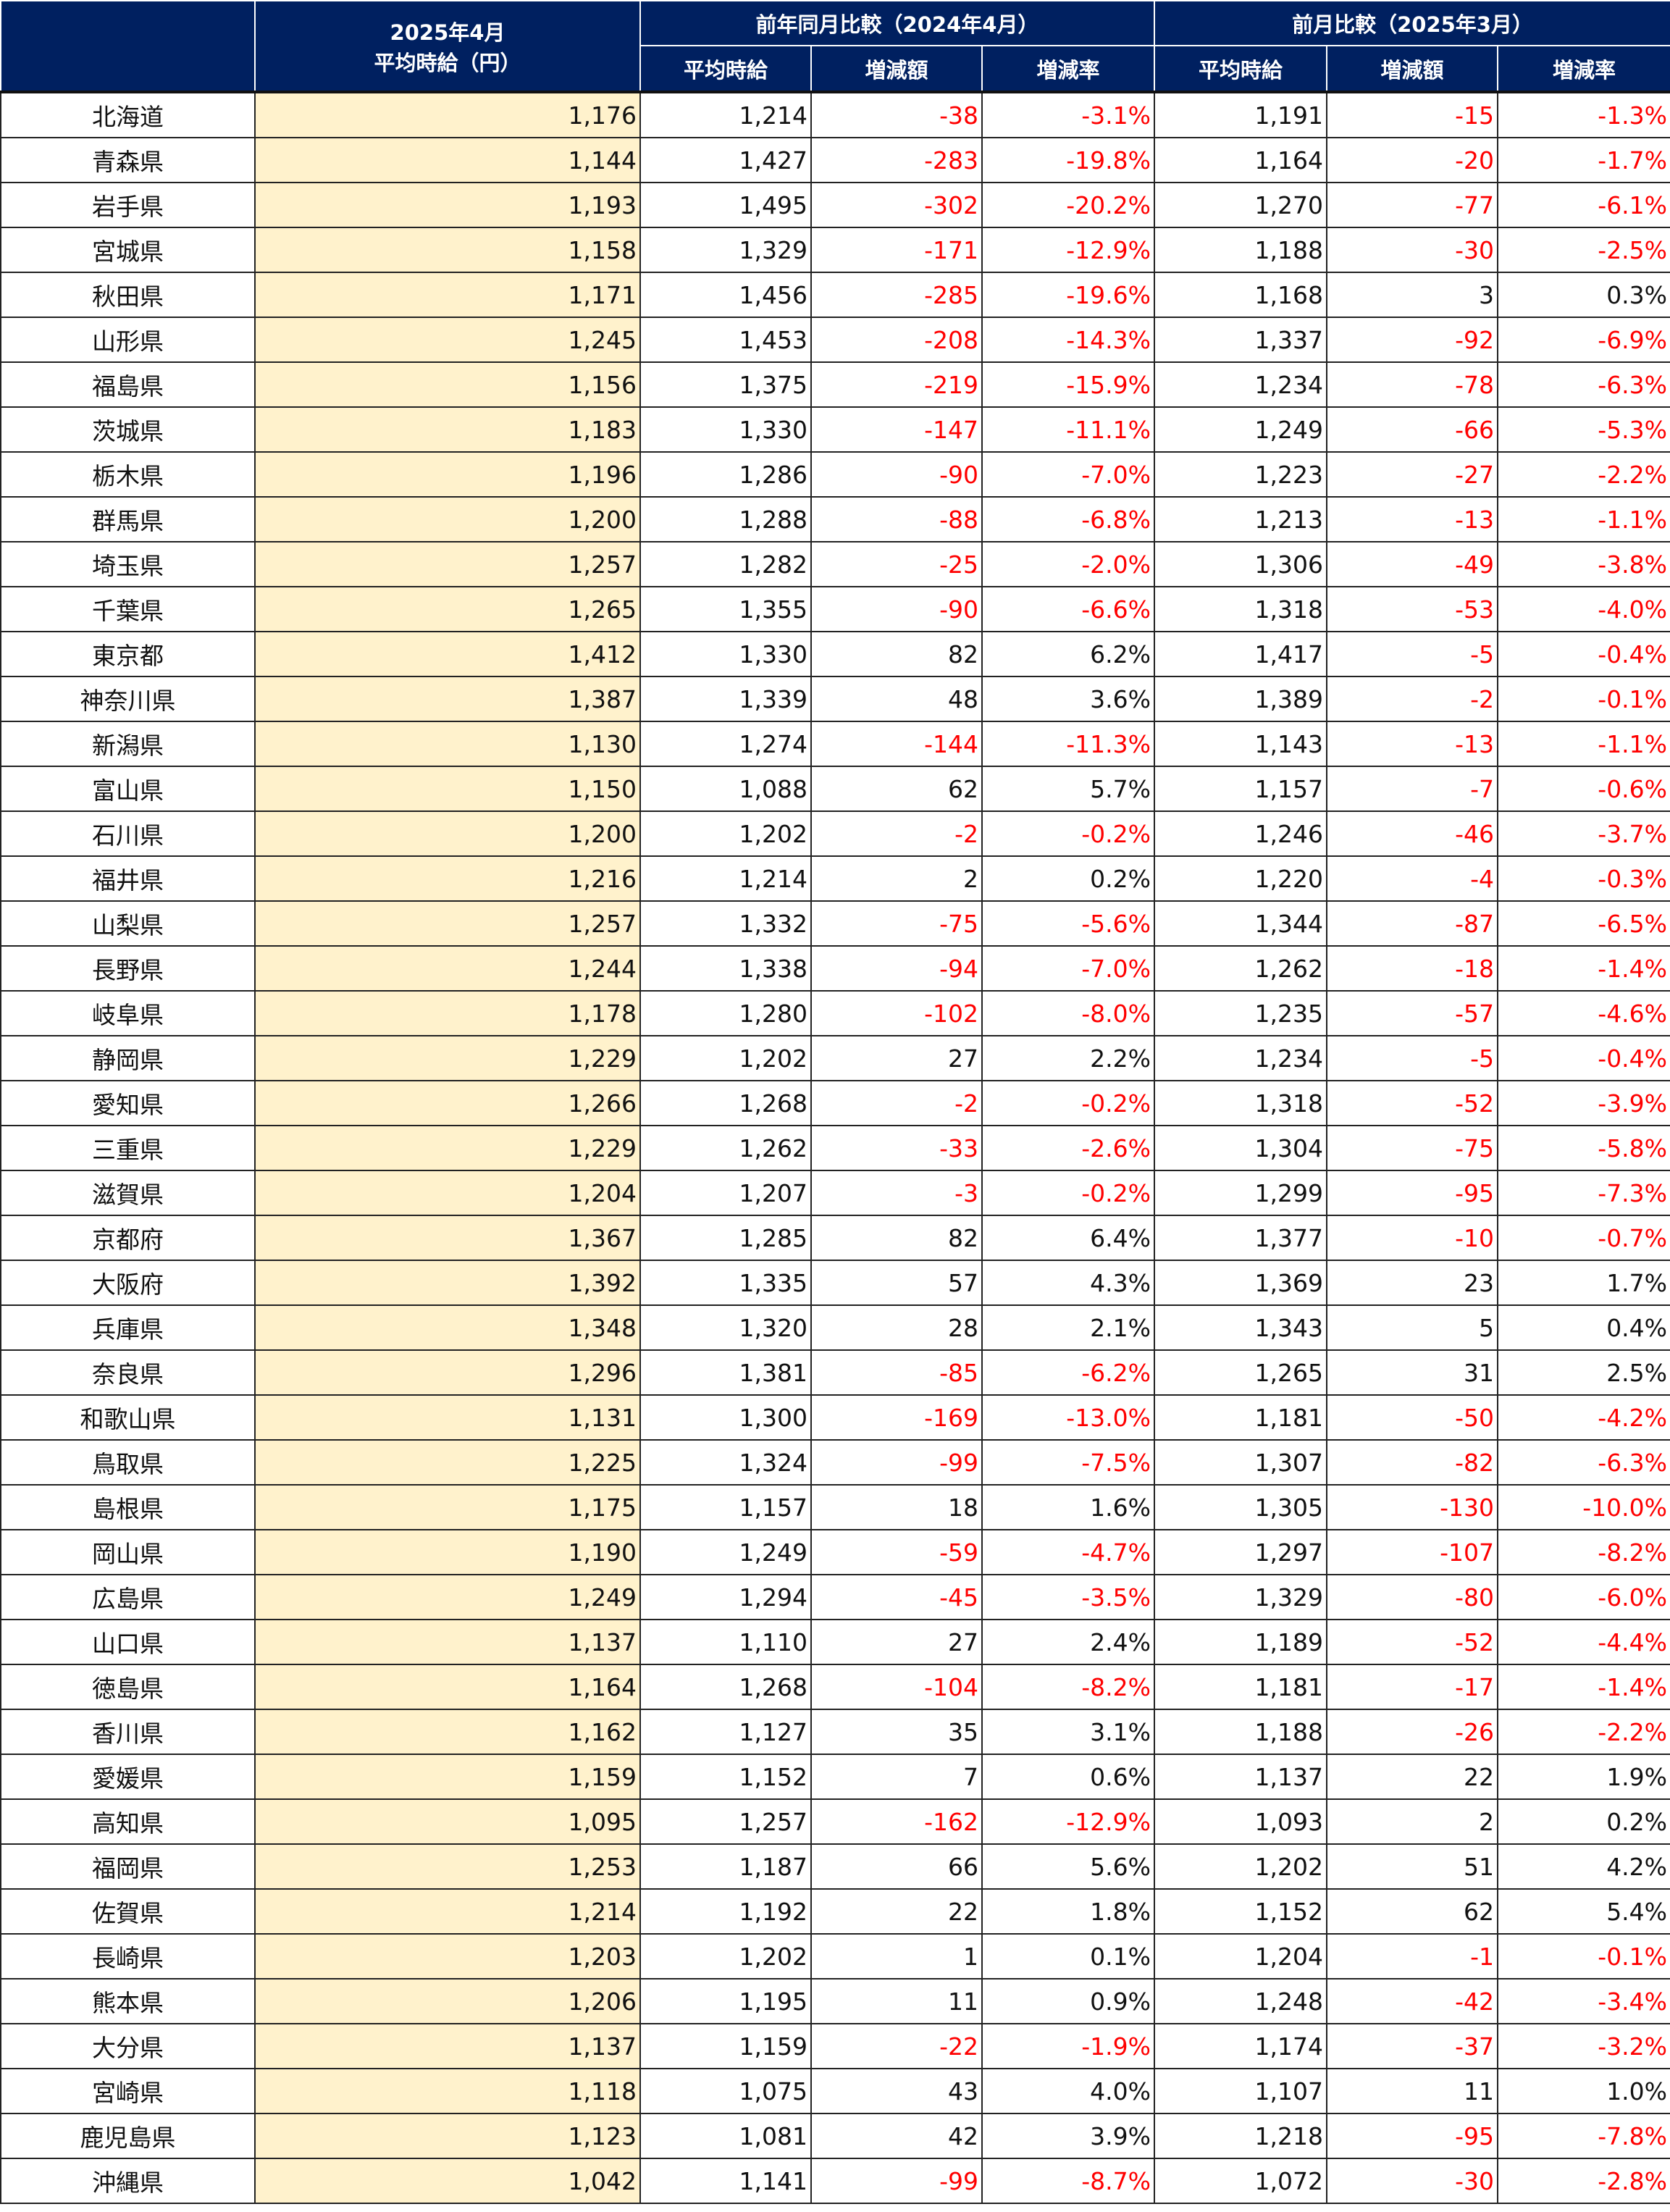 This screenshot has height=2212, width=1670. Describe the element at coordinates (1583, 744) in the screenshot. I see `mom-rate-cell: -1.1%` at that location.